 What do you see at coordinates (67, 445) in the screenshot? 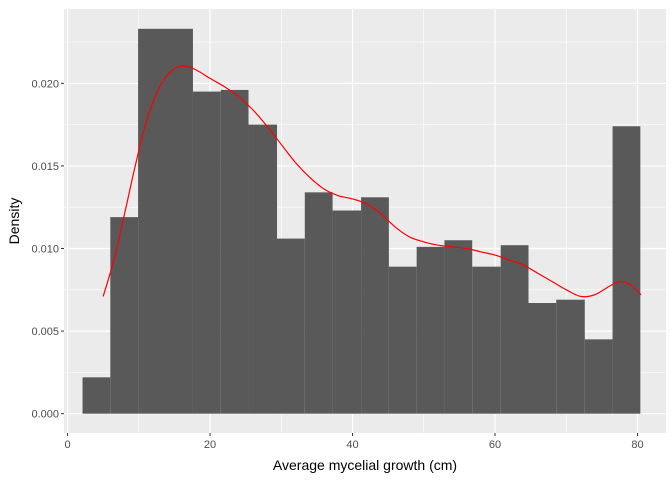
I see `x-tick-label: 0` at bounding box center [67, 445].